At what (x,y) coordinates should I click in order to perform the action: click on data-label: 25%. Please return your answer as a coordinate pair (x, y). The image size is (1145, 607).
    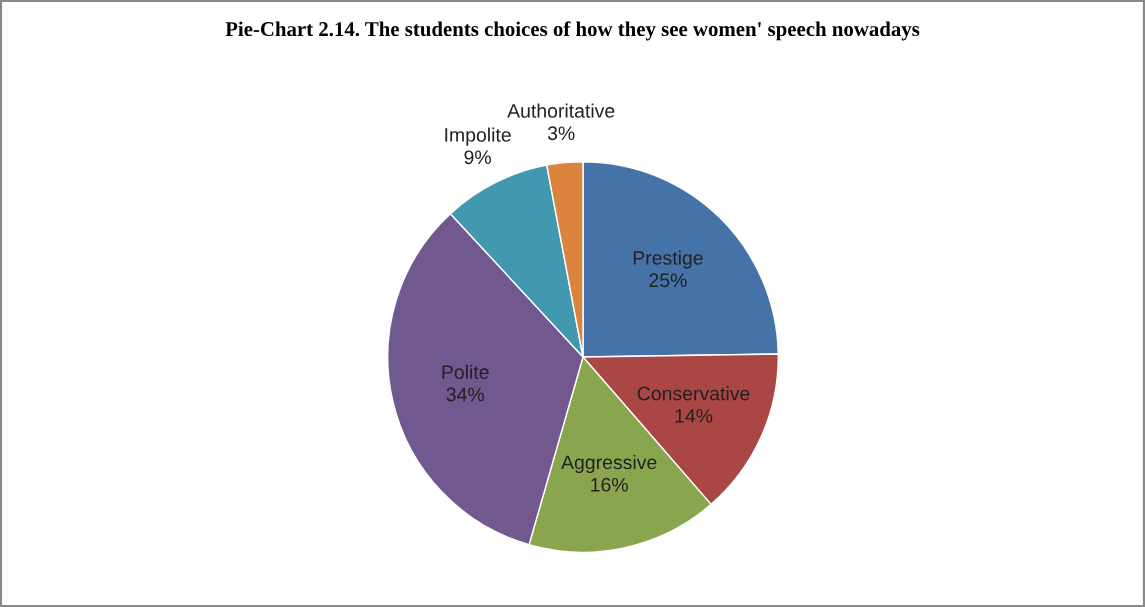
    Looking at the image, I should click on (668, 280).